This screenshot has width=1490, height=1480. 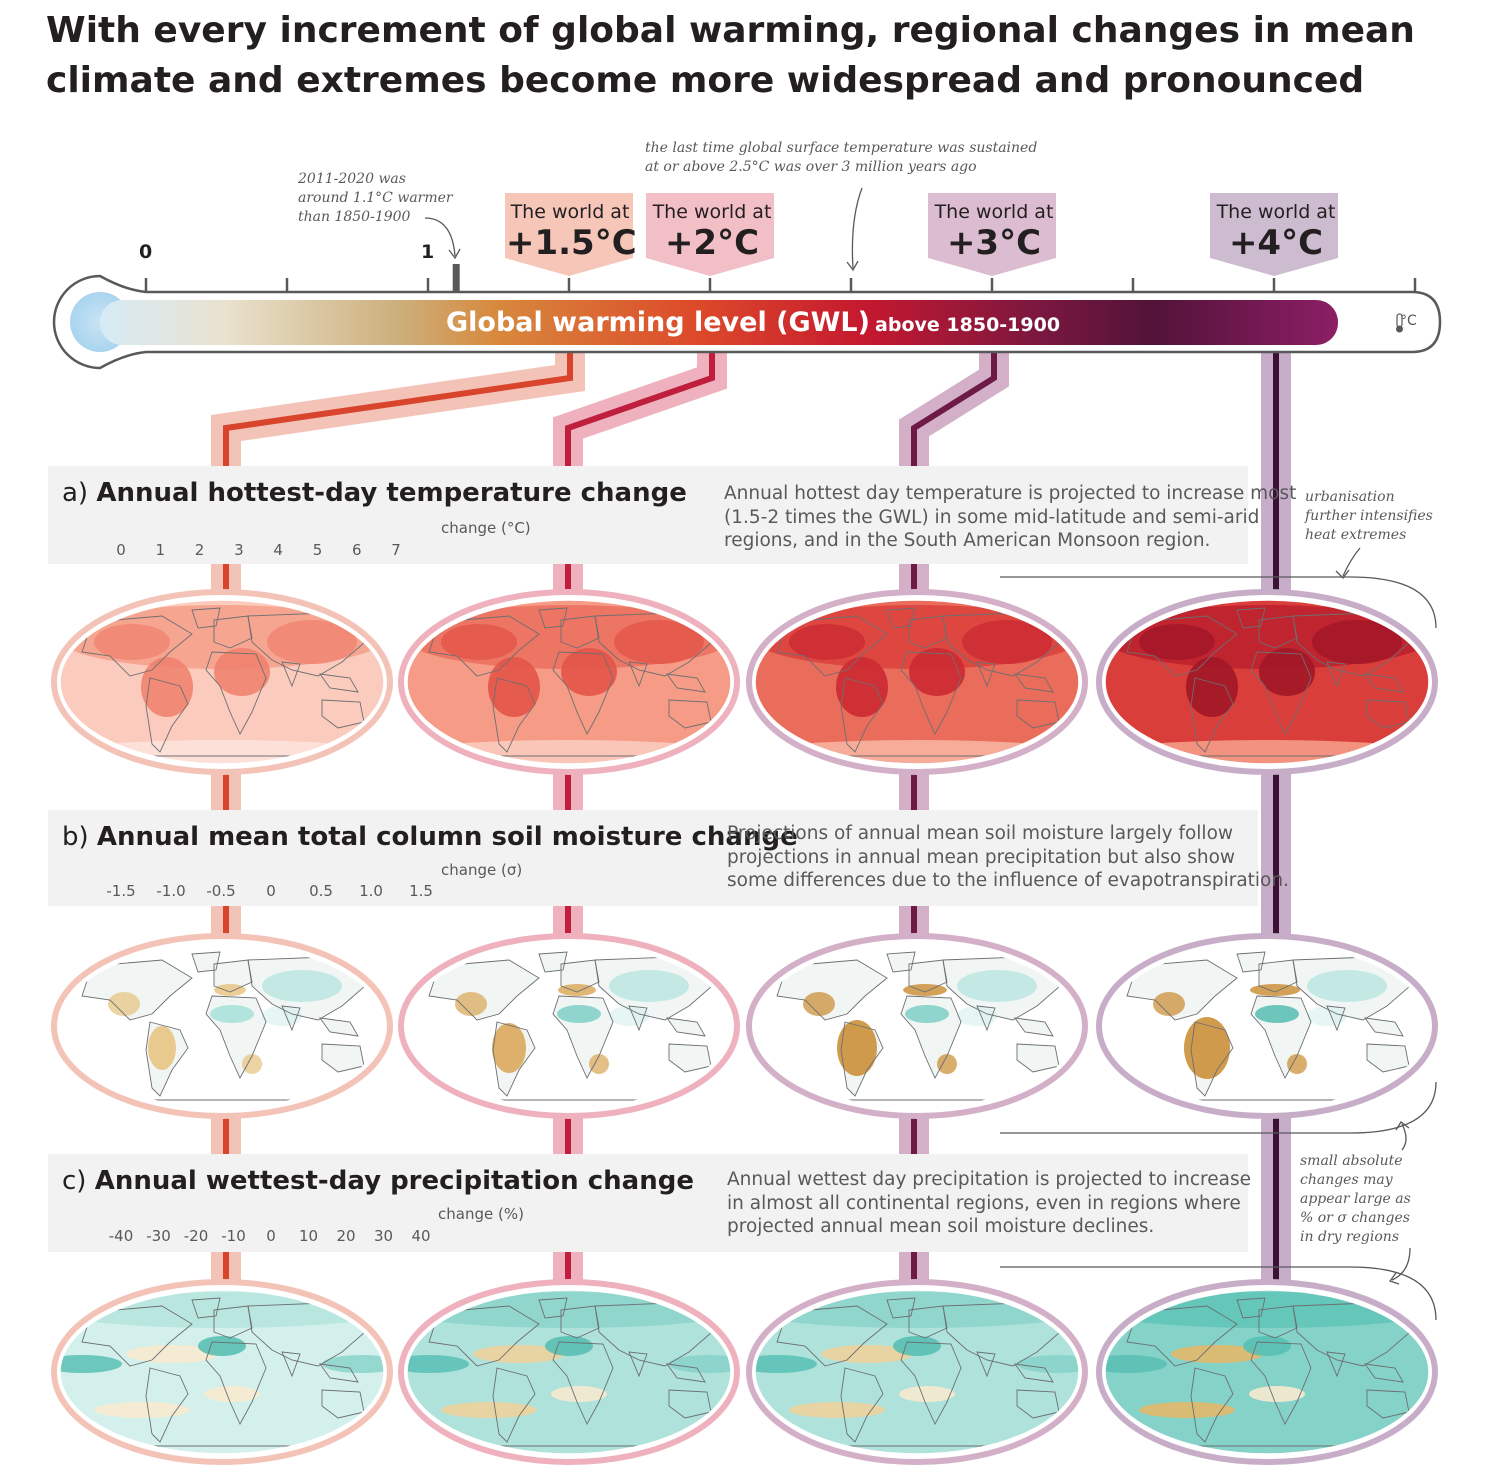 I want to click on gwl-gradient-bar, so click(x=719, y=322).